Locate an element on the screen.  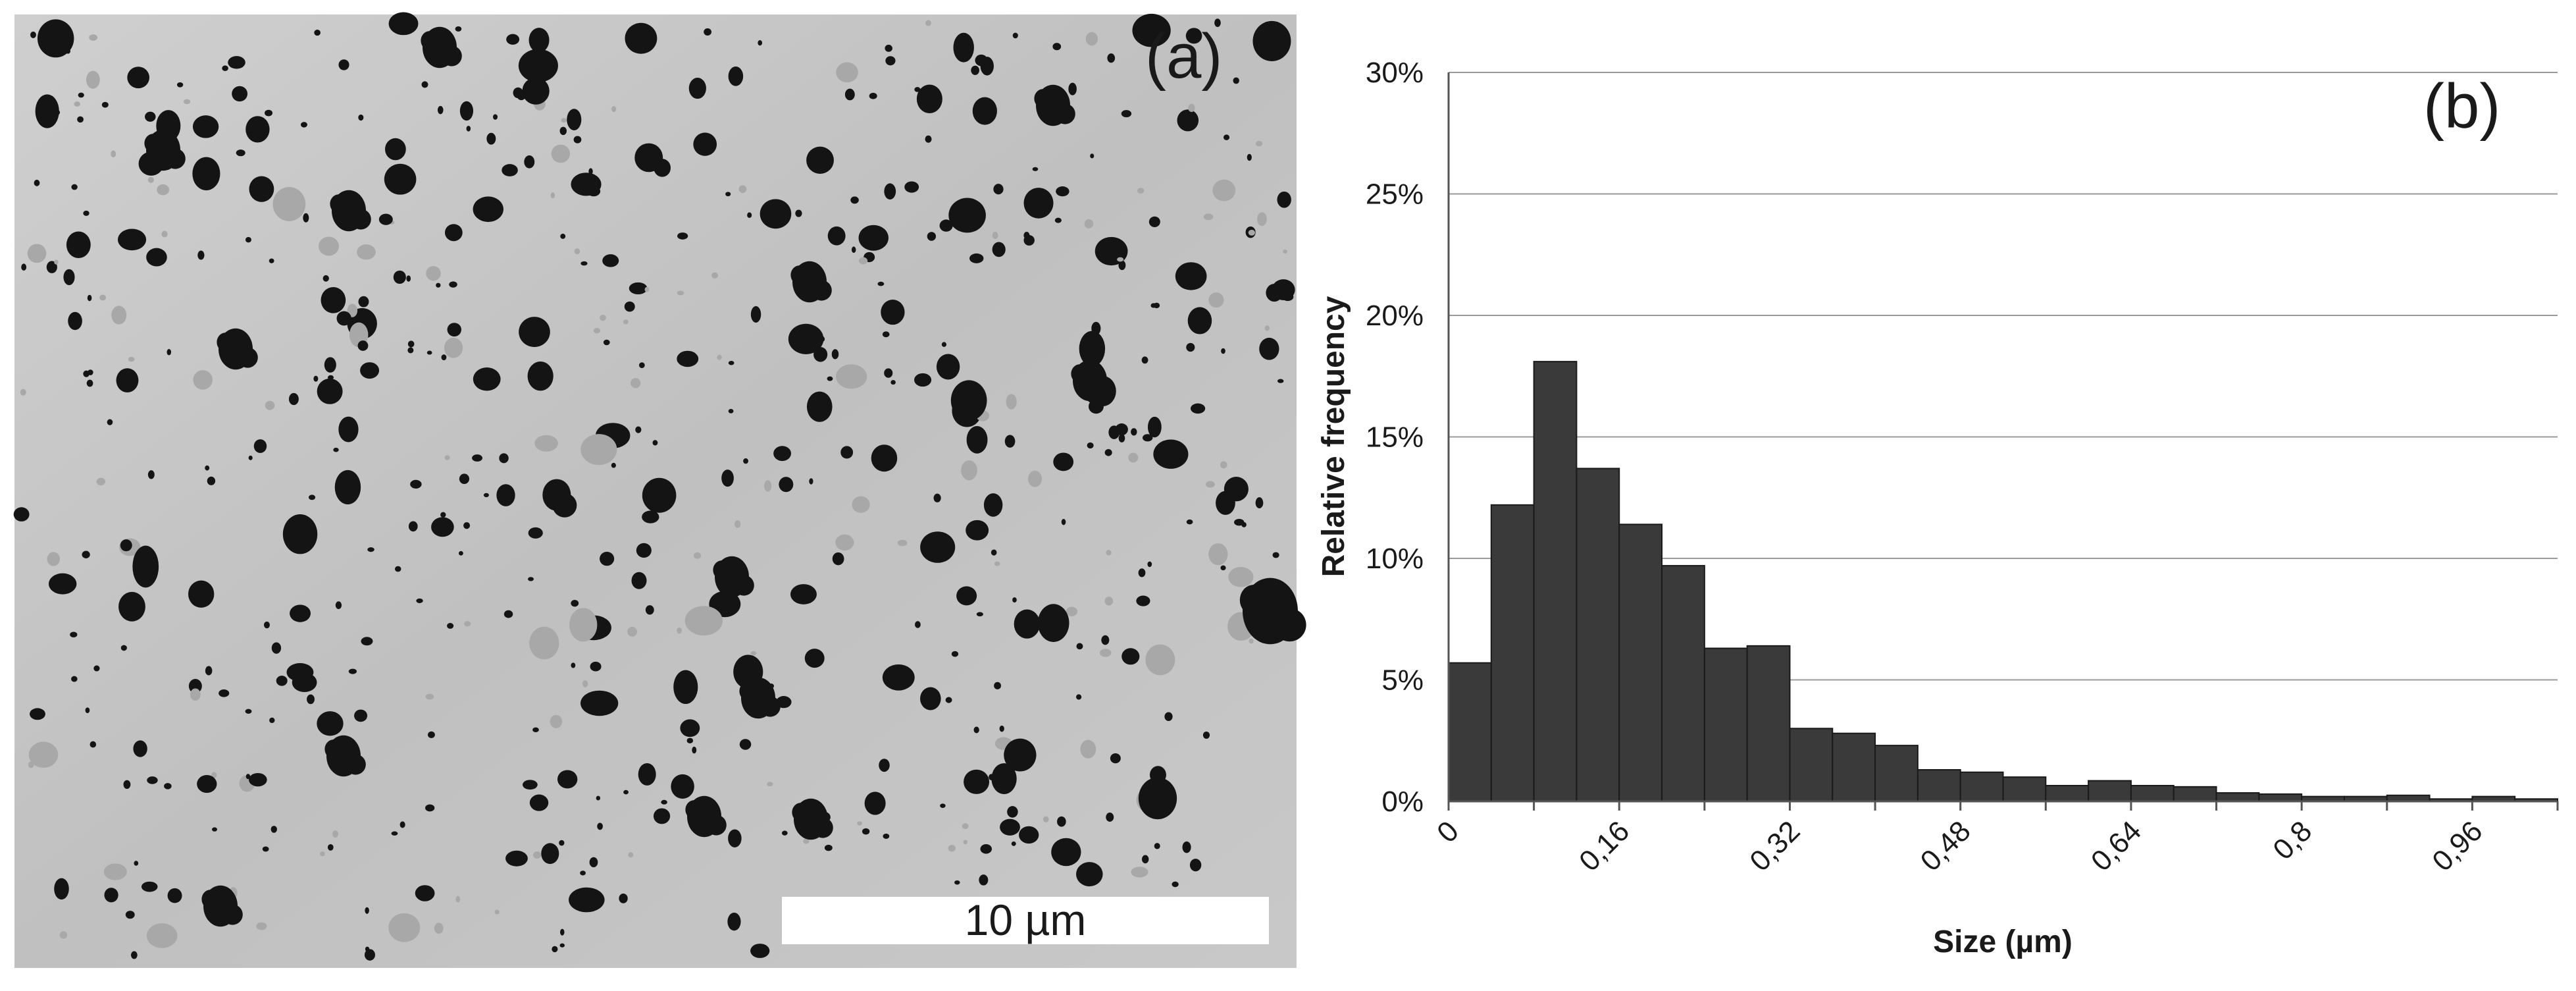
y-tick-label: 15% is located at coordinates (1395, 437).